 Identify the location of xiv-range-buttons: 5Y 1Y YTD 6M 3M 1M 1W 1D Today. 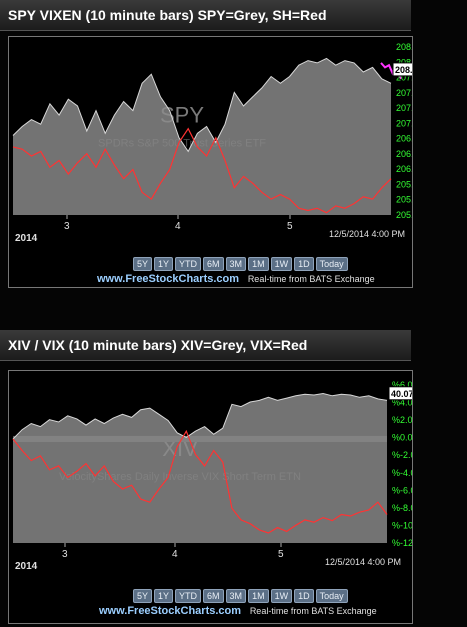
(240, 596).